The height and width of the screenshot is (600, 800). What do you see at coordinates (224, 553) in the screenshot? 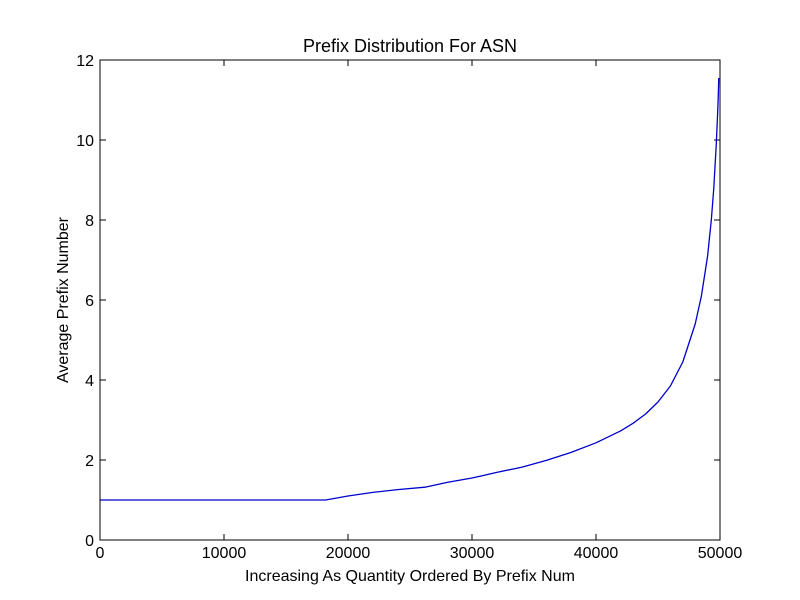
I see `x-tick-label: 10000` at bounding box center [224, 553].